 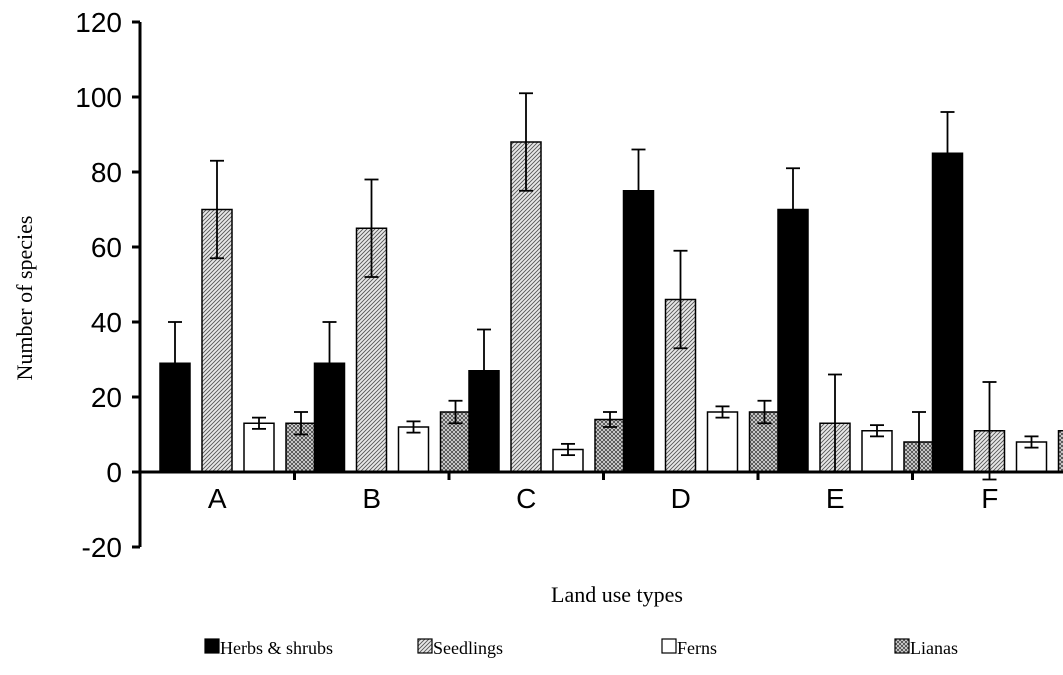 What do you see at coordinates (681, 498) in the screenshot?
I see `category-label: D` at bounding box center [681, 498].